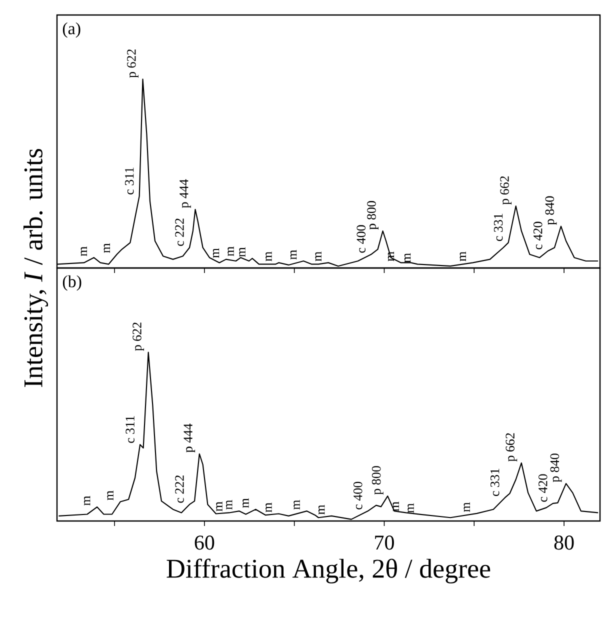 Image resolution: width=602 pixels, height=617 pixels. I want to click on x-tick-label: 70, so click(384, 543).